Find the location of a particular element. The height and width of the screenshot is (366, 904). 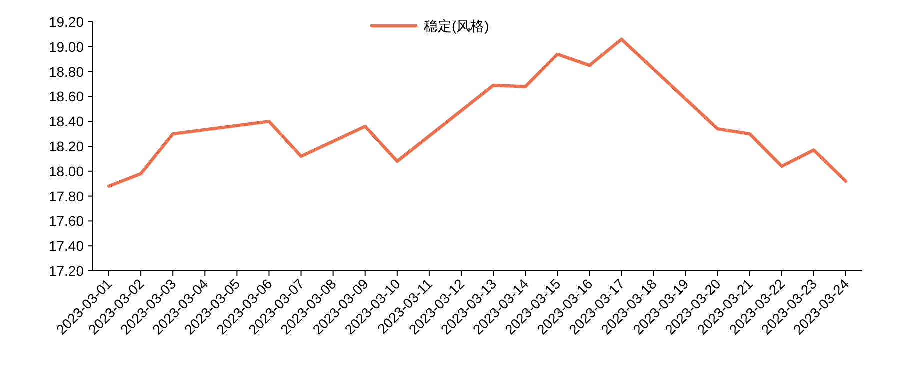

y-tick-label: 17.60 is located at coordinates (66, 221).